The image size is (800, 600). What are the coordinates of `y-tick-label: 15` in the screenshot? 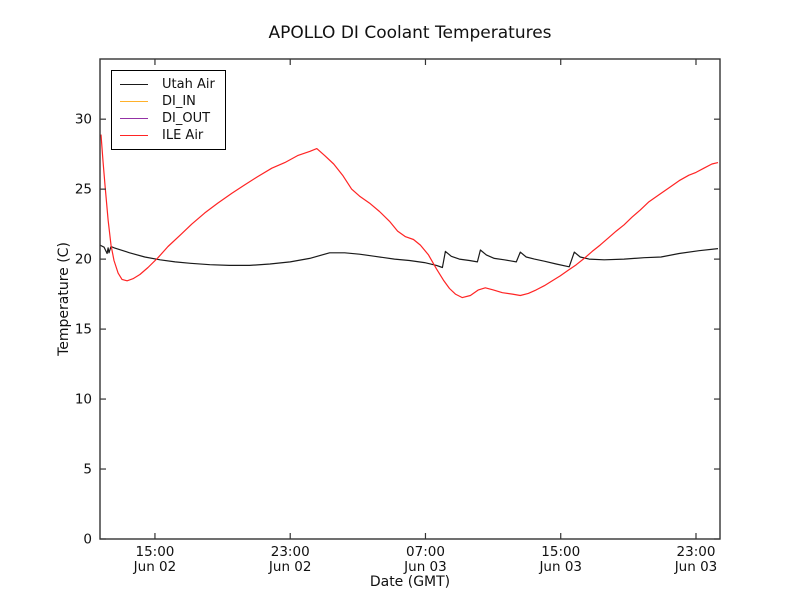 It's located at (83, 330).